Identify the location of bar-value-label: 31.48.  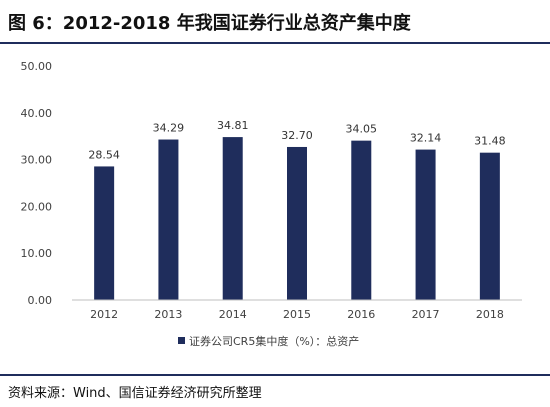
(490, 141).